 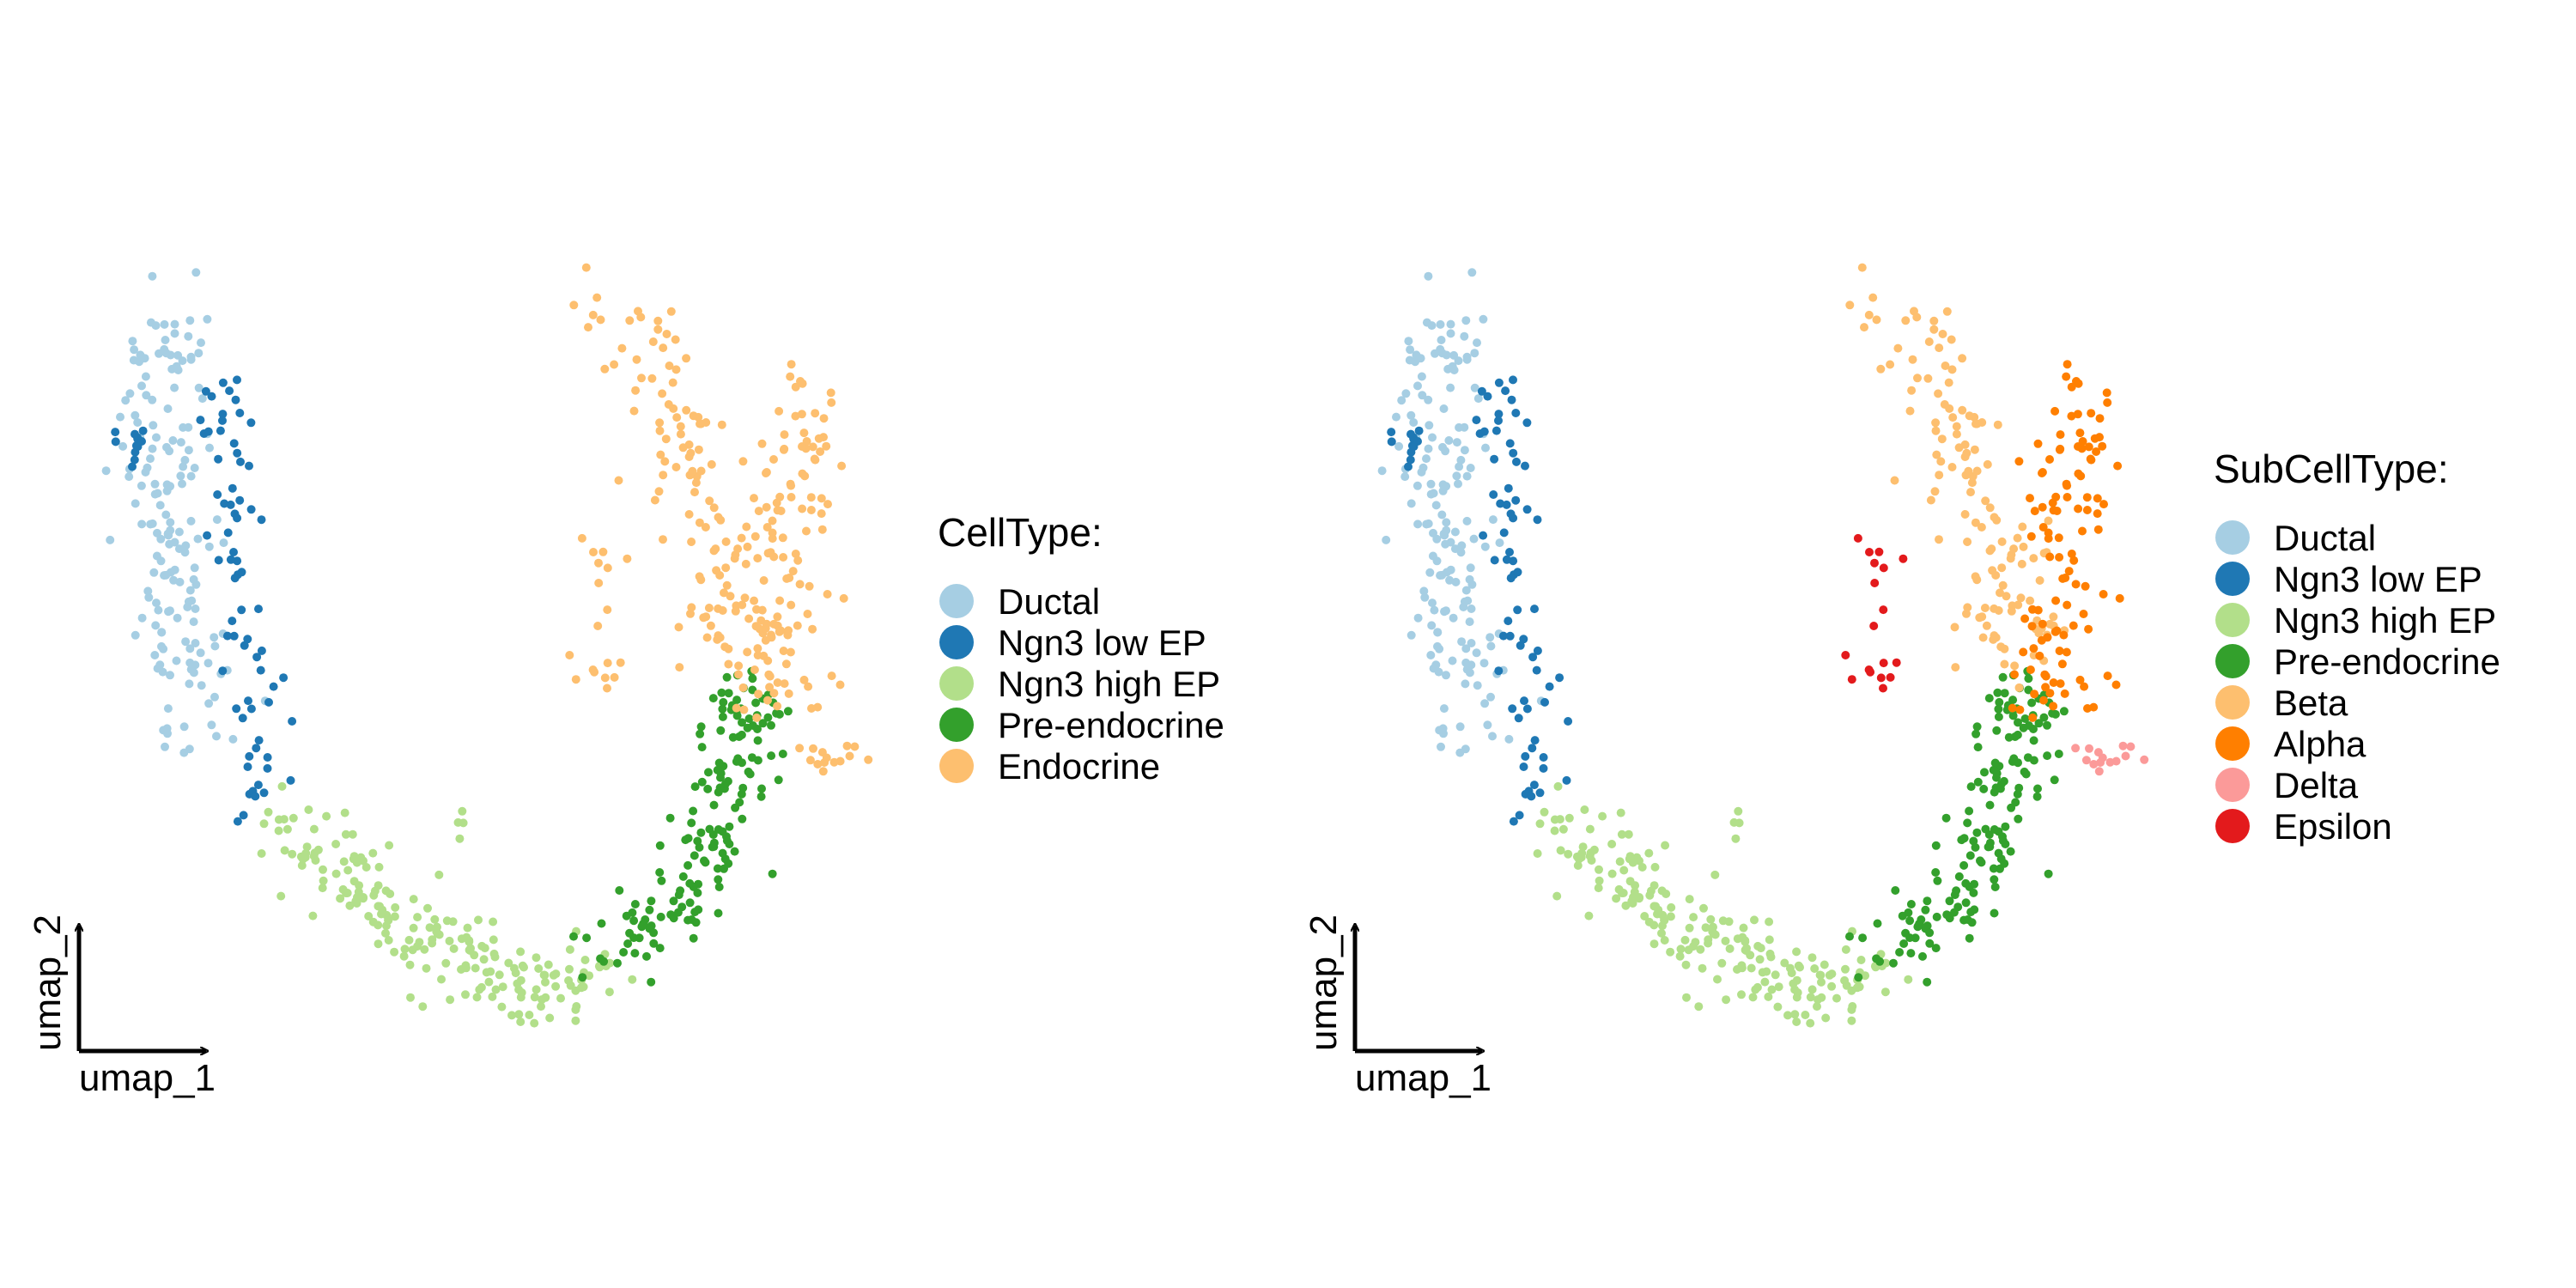 I want to click on legend-label: Pre-endocrine, so click(x=1111, y=725).